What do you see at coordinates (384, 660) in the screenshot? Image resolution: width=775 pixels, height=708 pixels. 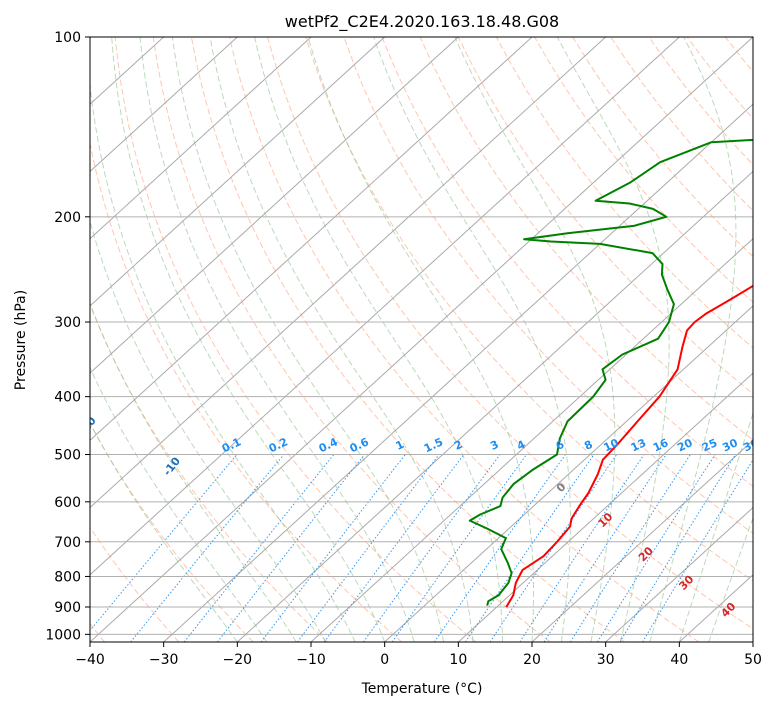 I see `x-tick-label: 0` at bounding box center [384, 660].